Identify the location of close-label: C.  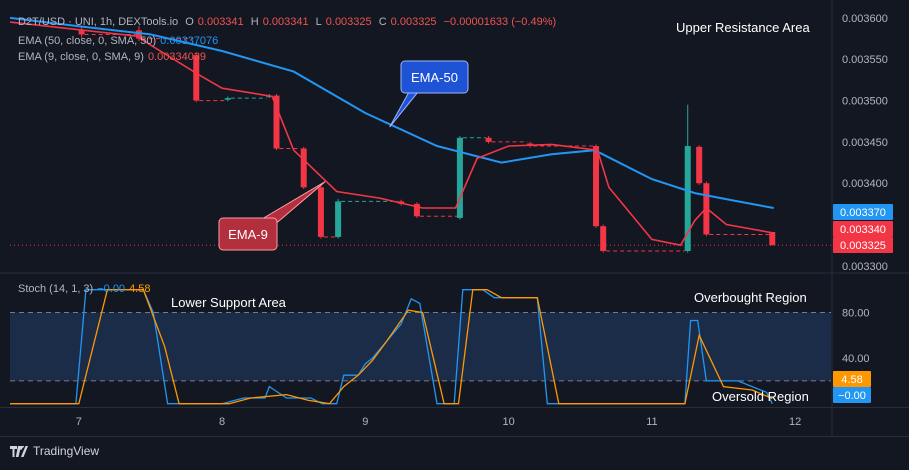
(382, 22).